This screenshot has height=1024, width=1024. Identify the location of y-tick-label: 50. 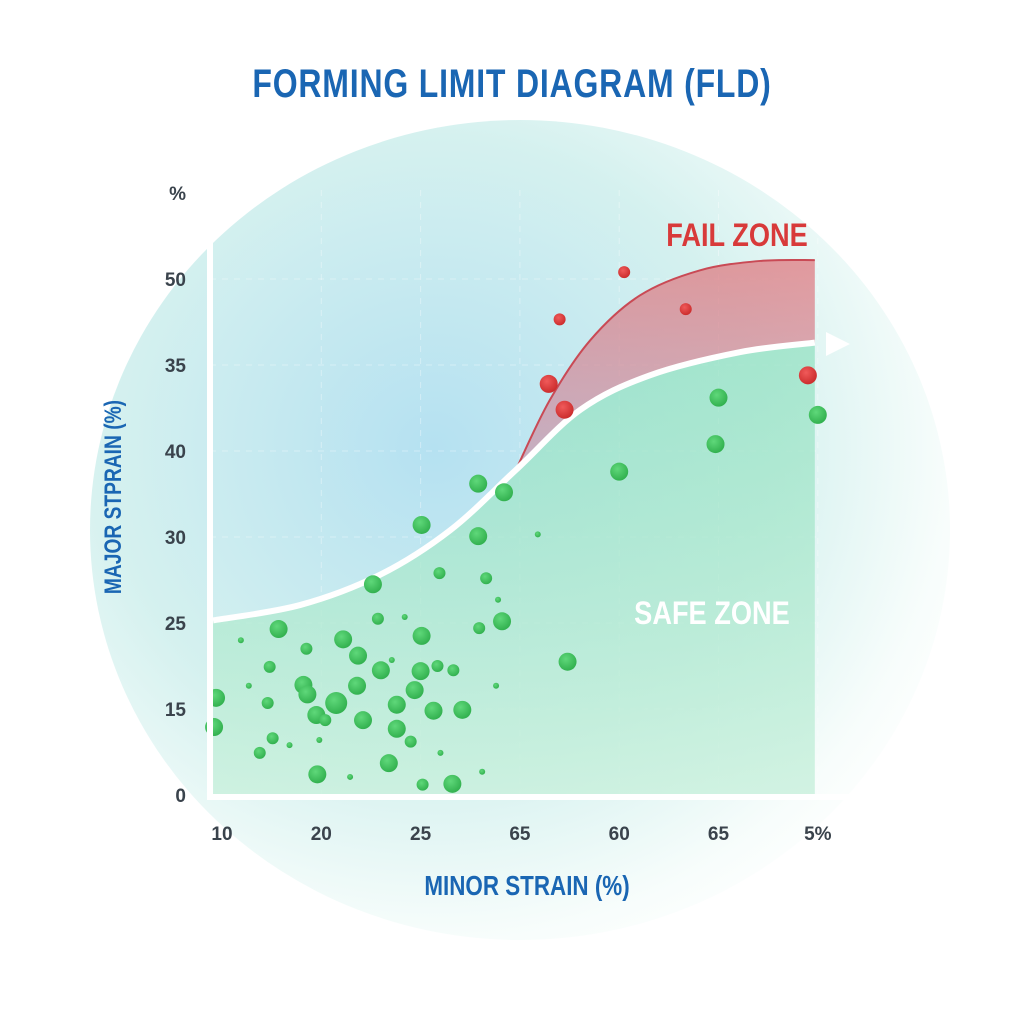
(175, 280).